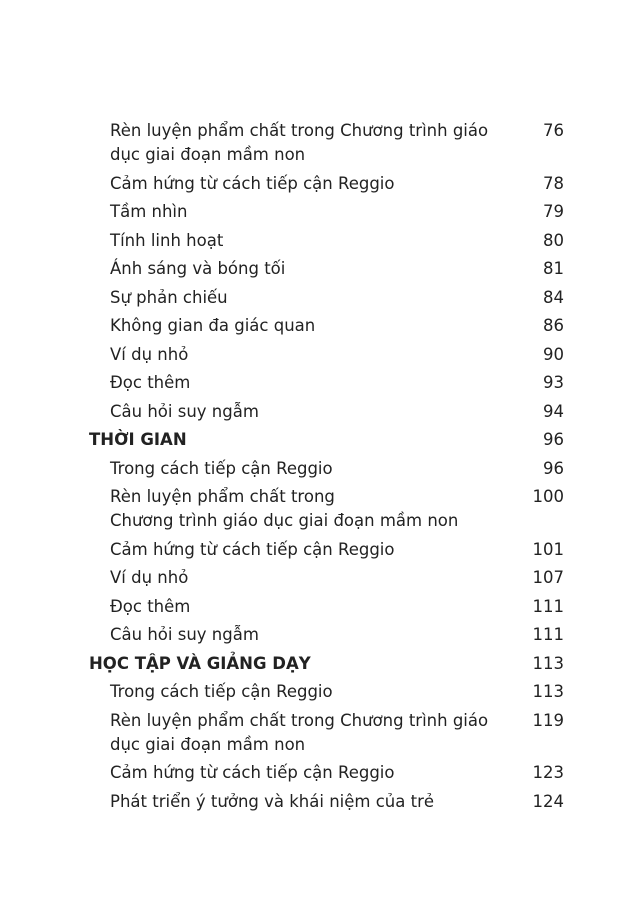  I want to click on toc-entry: Cảm hứng từ cách tiếp cận Reggio 78, so click(320, 184).